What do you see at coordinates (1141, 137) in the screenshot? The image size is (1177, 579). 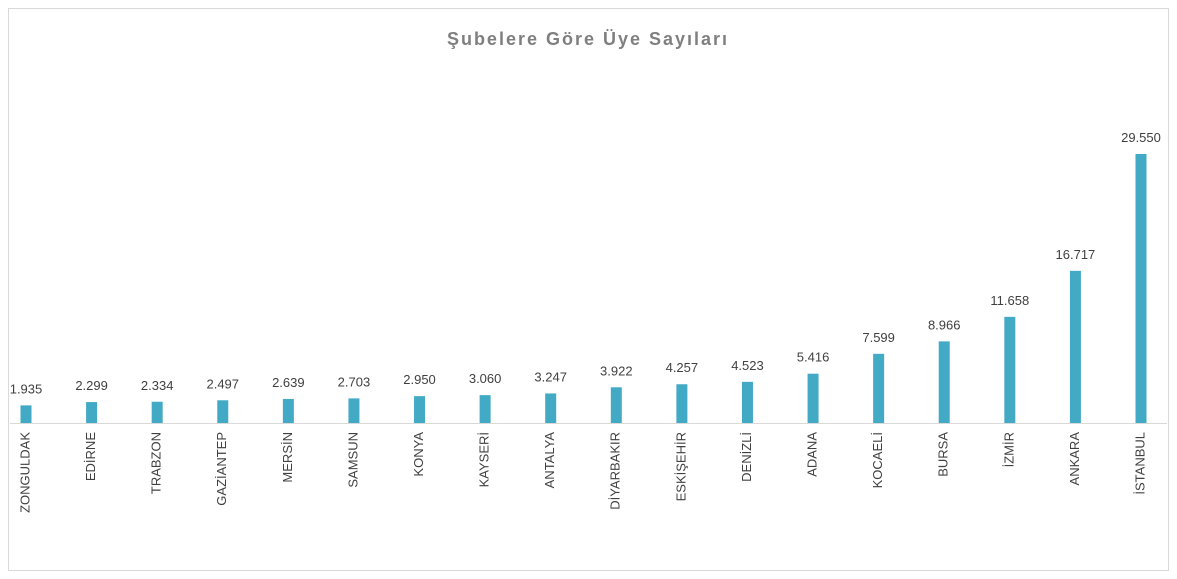 I see `value-label: 29.550` at bounding box center [1141, 137].